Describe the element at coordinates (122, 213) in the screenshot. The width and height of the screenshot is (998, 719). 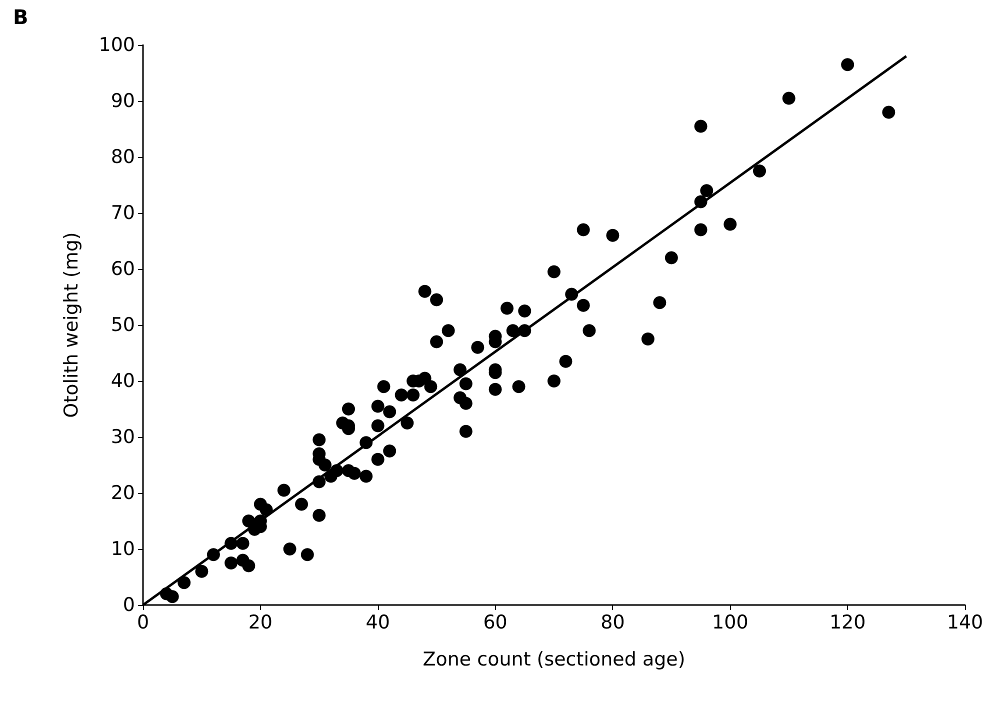
I see `y-tick-label: 70` at that location.